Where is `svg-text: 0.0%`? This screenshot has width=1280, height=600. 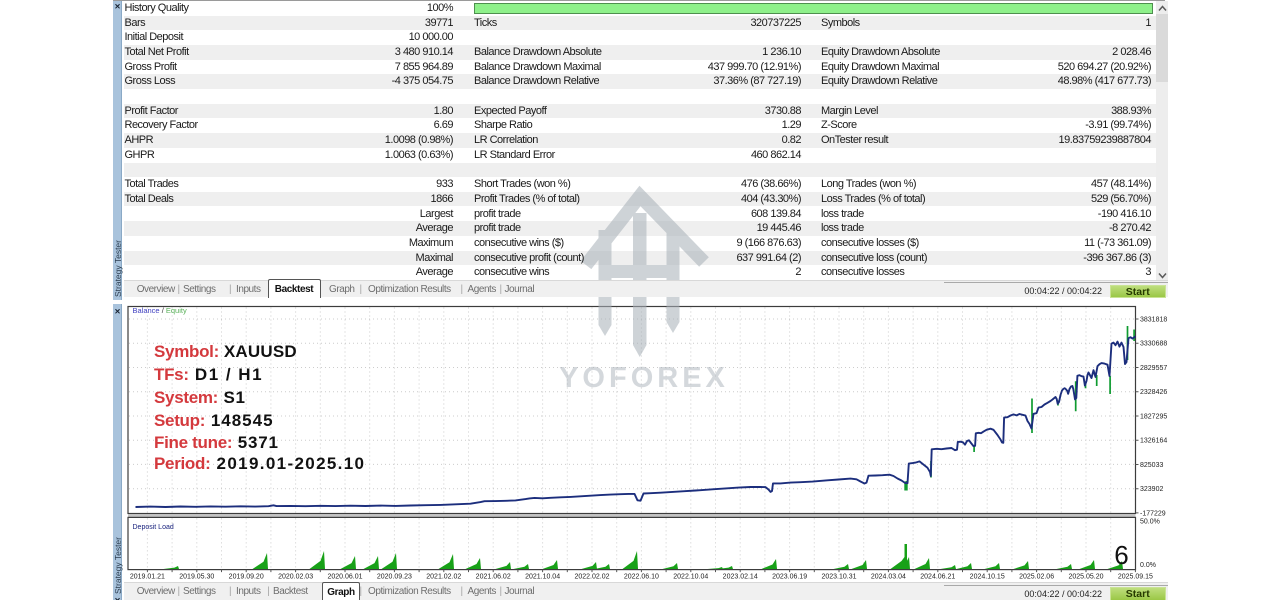
svg-text: 0.0% is located at coordinates (1148, 565).